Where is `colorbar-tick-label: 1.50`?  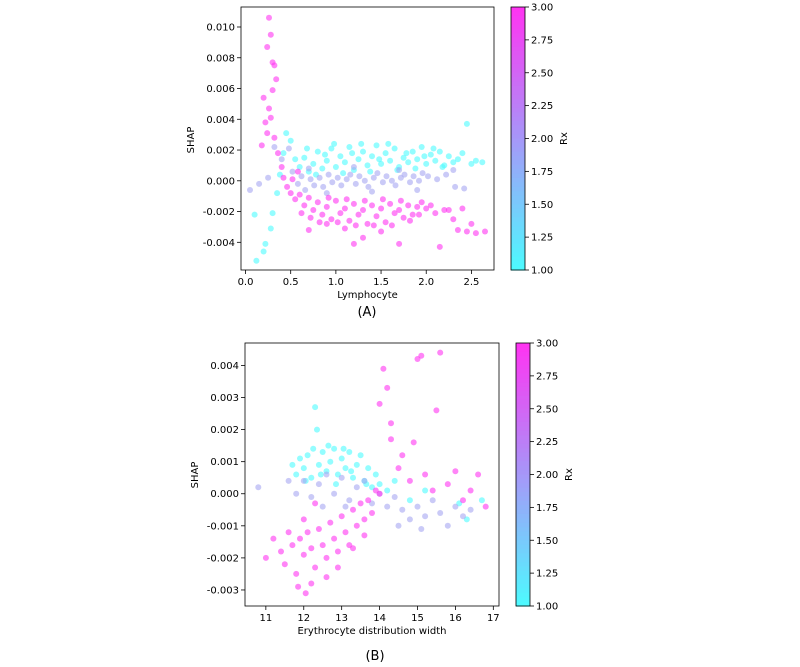
colorbar-tick-label: 1.50 is located at coordinates (542, 205).